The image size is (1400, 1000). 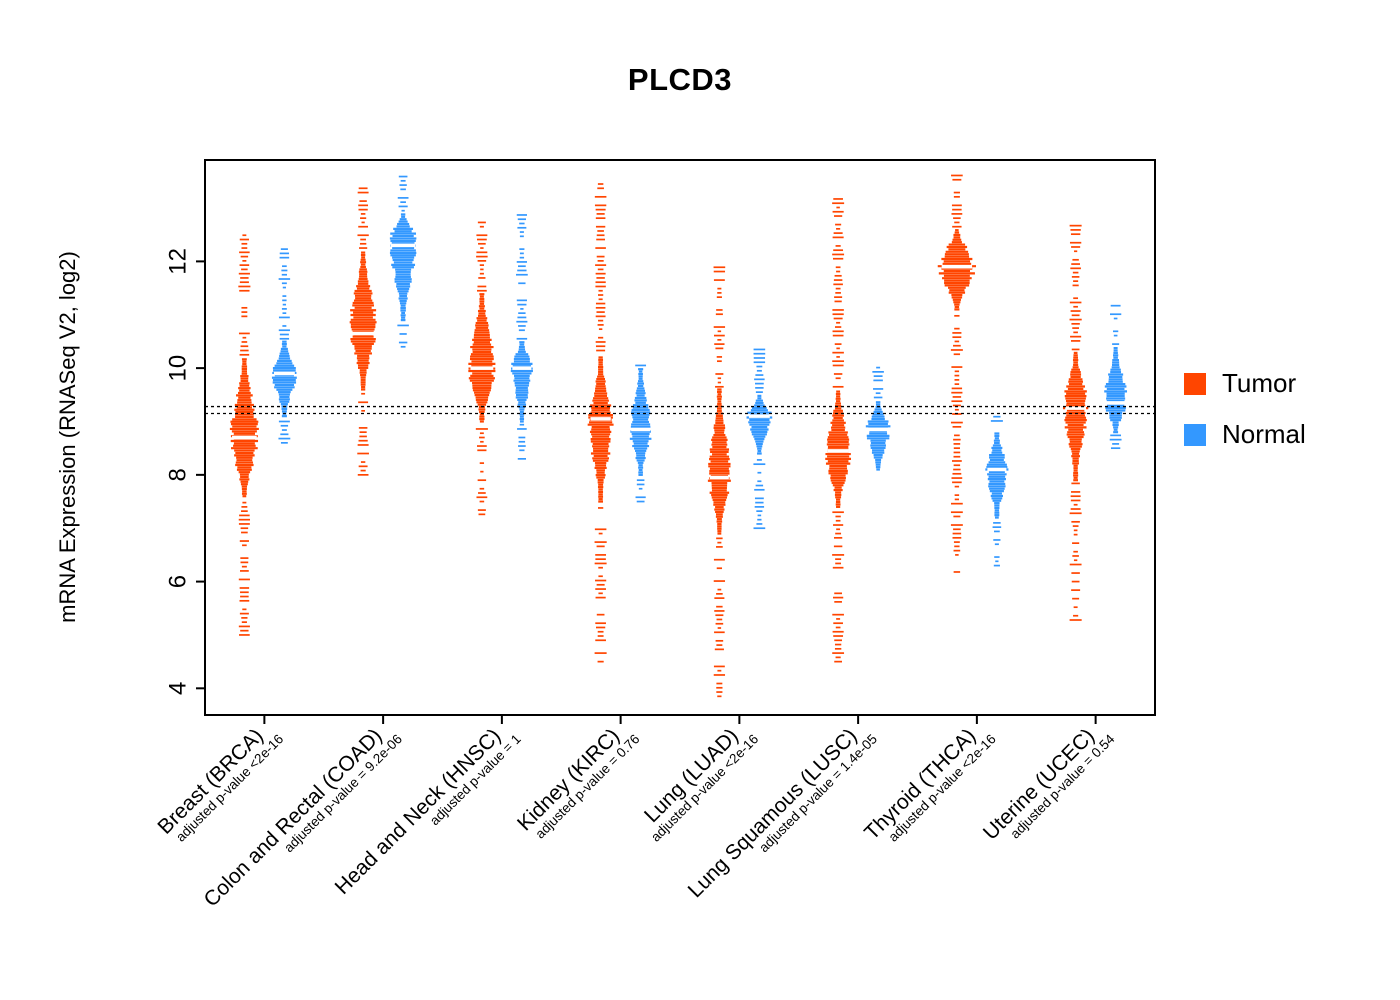 What do you see at coordinates (568, 779) in the screenshot?
I see `category-name: Kidney (KIRC)` at bounding box center [568, 779].